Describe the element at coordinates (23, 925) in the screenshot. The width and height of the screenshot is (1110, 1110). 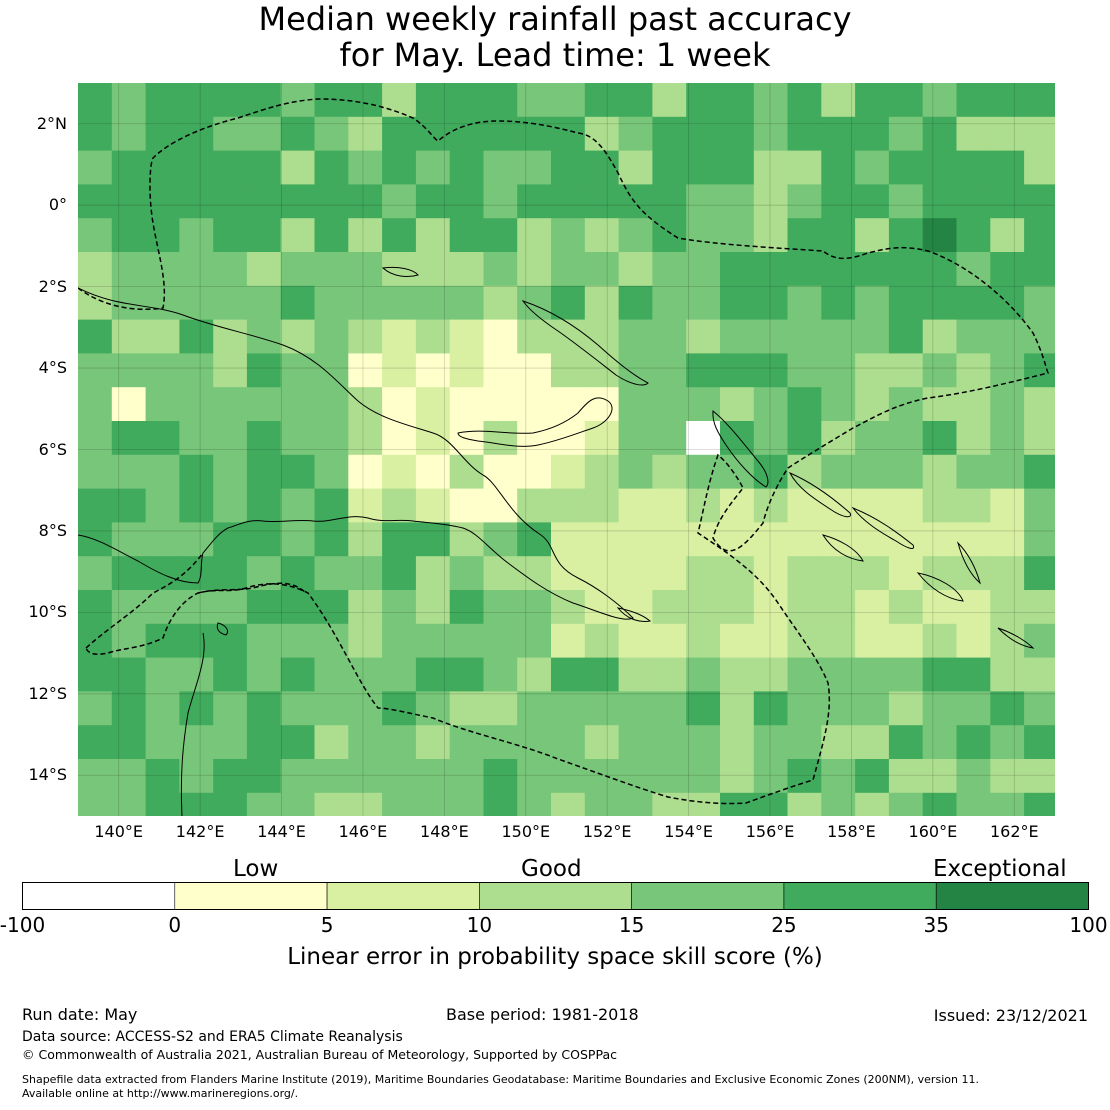
I see `colorbar-tick-label: -100` at that location.